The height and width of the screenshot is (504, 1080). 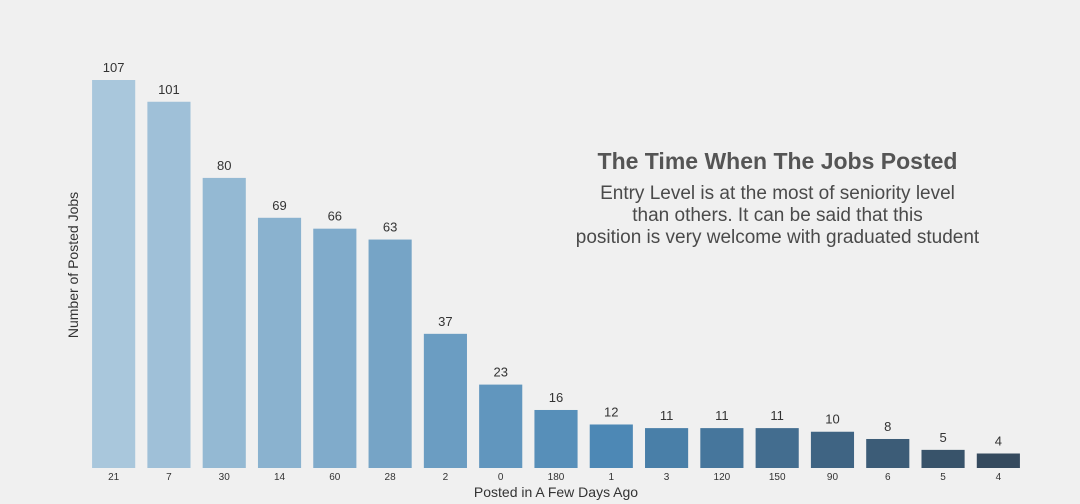 What do you see at coordinates (887, 426) in the screenshot?
I see `bar-value-label: 8` at bounding box center [887, 426].